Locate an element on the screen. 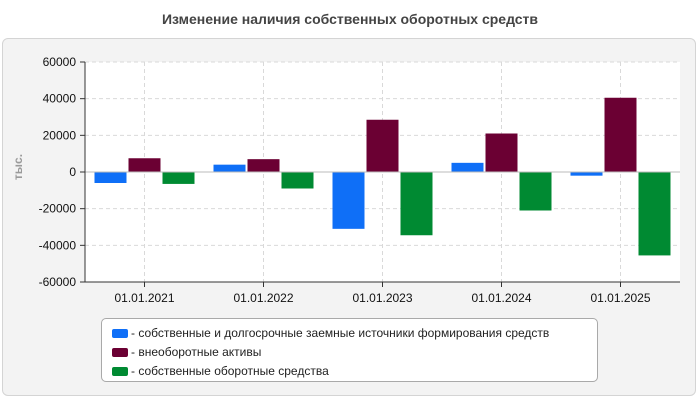  y-tick-label: 60000 is located at coordinates (60, 62).